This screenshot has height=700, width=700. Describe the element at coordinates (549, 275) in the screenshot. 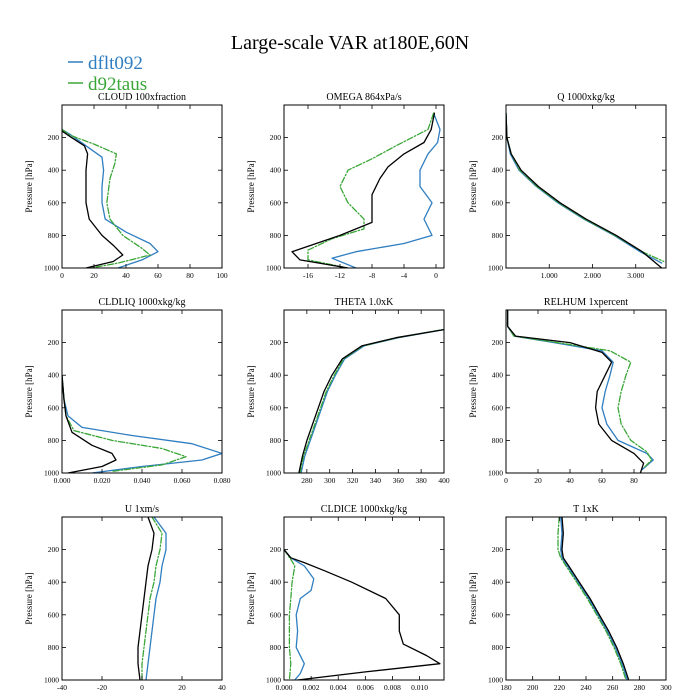

I see `x-tick-label: 1.000` at that location.